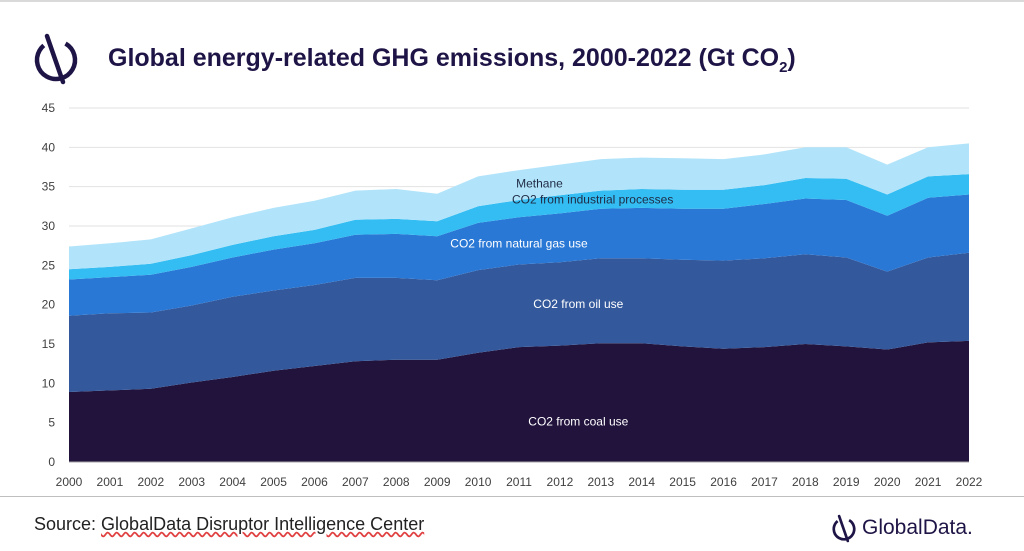 This screenshot has width=1024, height=551. What do you see at coordinates (69, 482) in the screenshot?
I see `x-tick-label-2000: 2000` at bounding box center [69, 482].